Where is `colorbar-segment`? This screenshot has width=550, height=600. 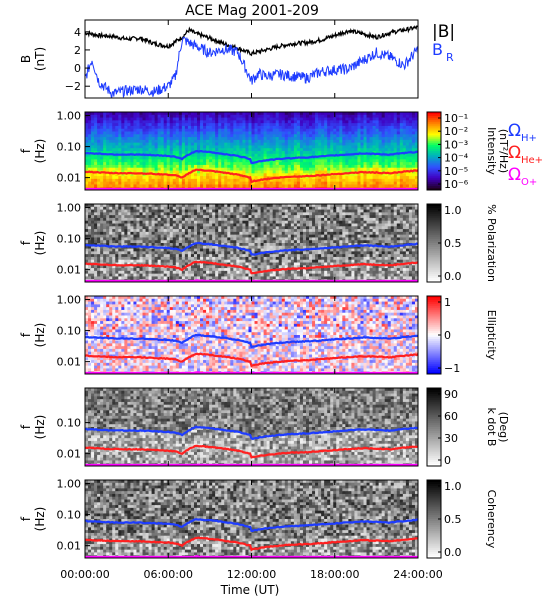 colorbar-segment is located at coordinates (434, 125).